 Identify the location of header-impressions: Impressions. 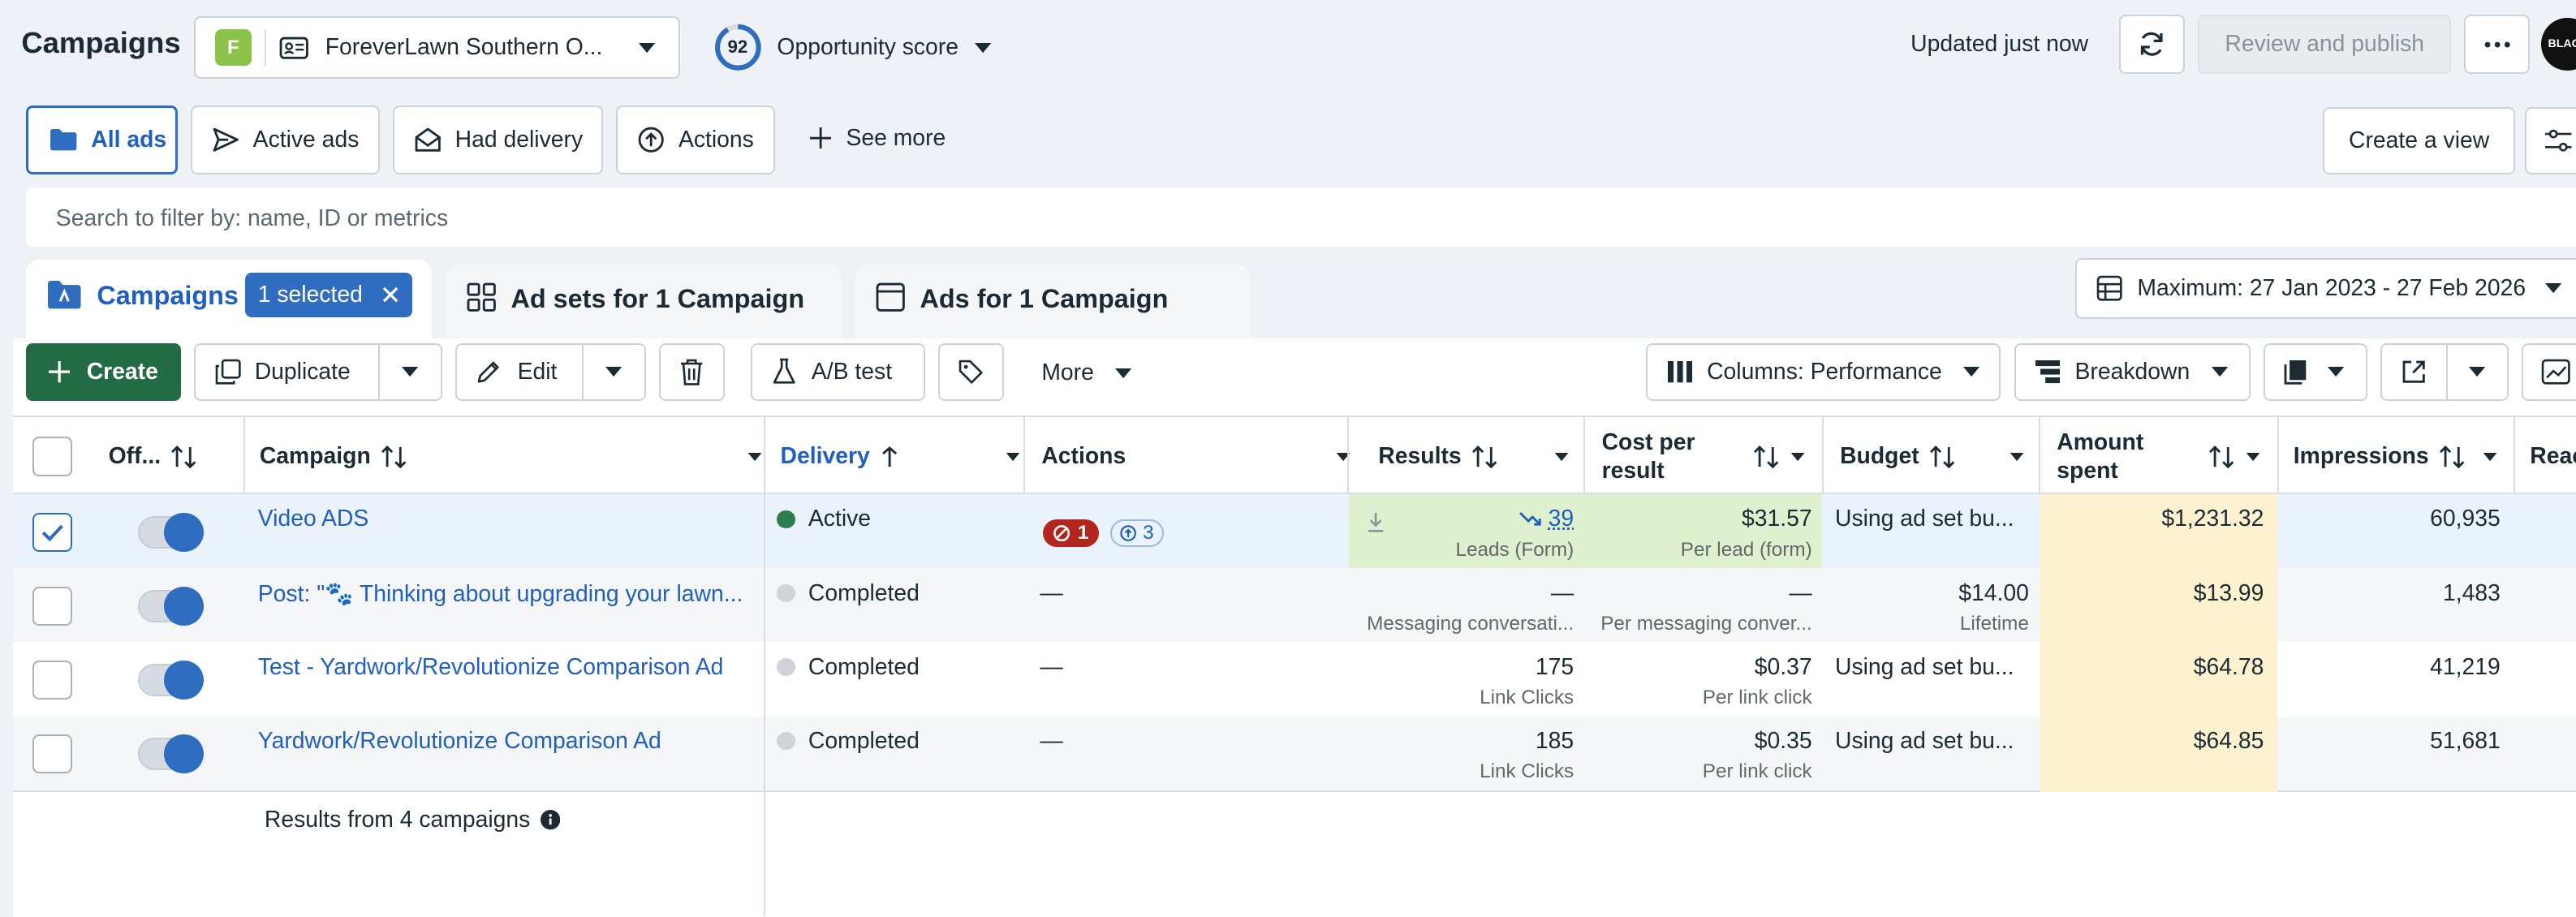
(2397, 456).